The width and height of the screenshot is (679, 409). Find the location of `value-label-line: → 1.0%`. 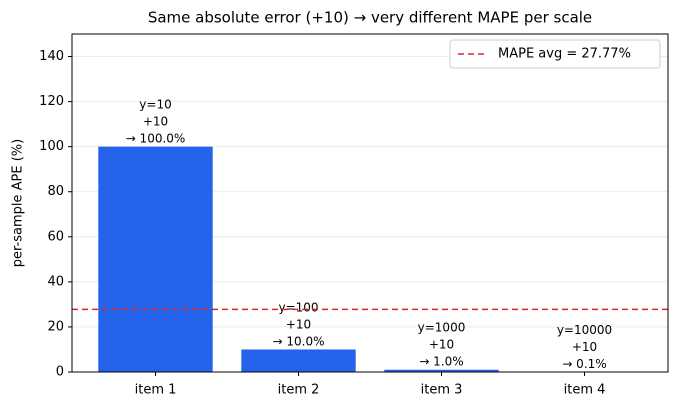

value-label-line: → 1.0% is located at coordinates (441, 361).